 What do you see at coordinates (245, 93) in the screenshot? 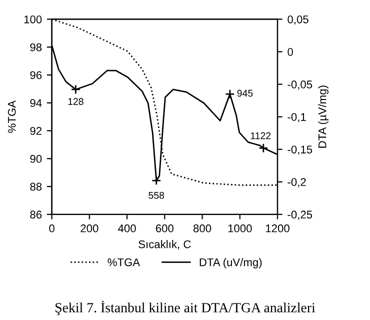
I see `annotation: 945` at bounding box center [245, 93].